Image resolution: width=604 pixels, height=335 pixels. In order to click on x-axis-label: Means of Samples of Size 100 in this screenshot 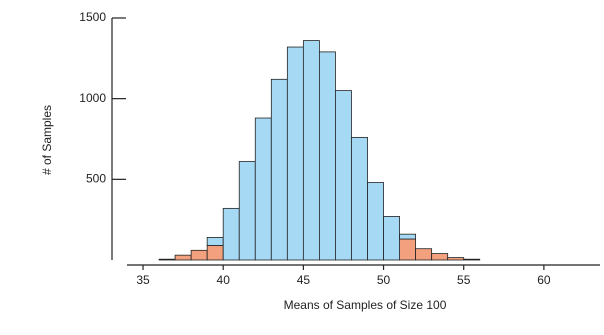, I will do `click(365, 305)`.